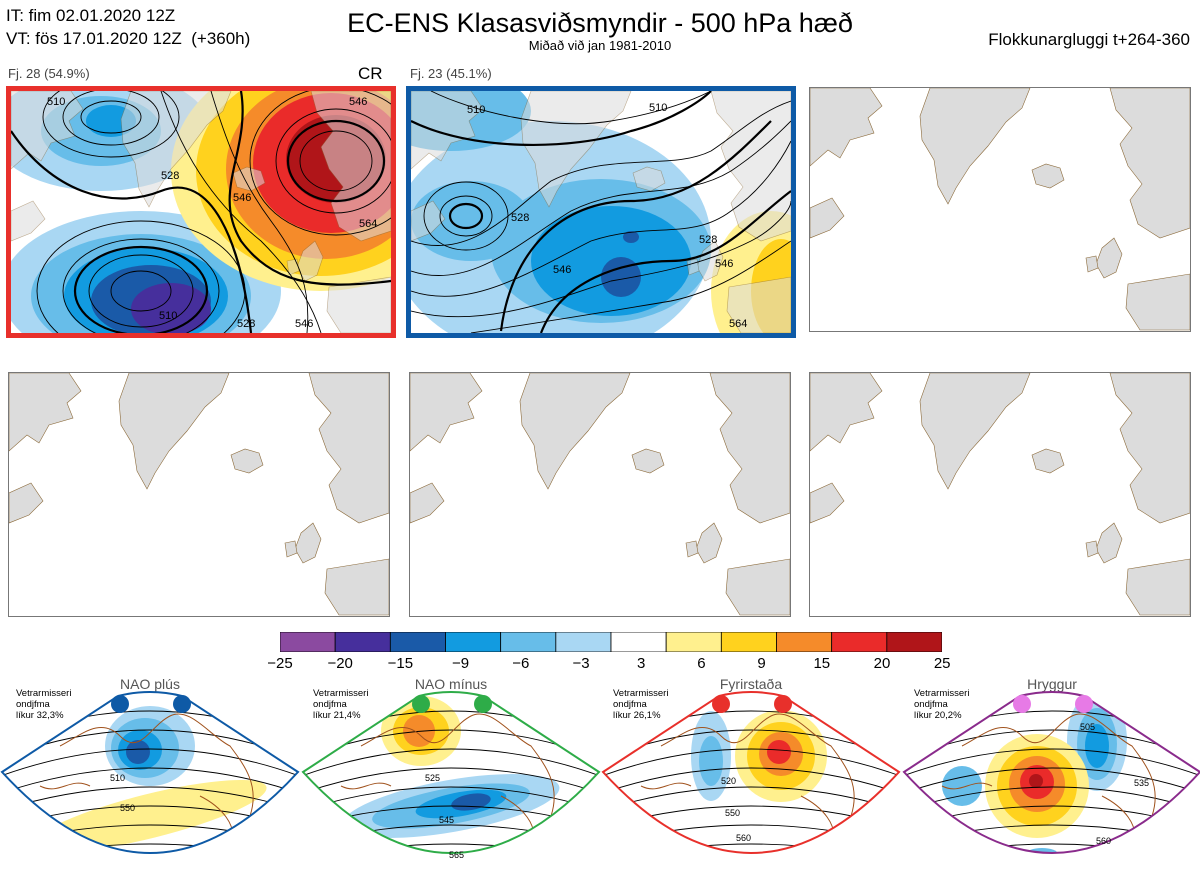 This screenshot has width=1200, height=871. What do you see at coordinates (601, 212) in the screenshot?
I see `cluster-map-2: 510 510 528 546 528 546 564` at bounding box center [601, 212].